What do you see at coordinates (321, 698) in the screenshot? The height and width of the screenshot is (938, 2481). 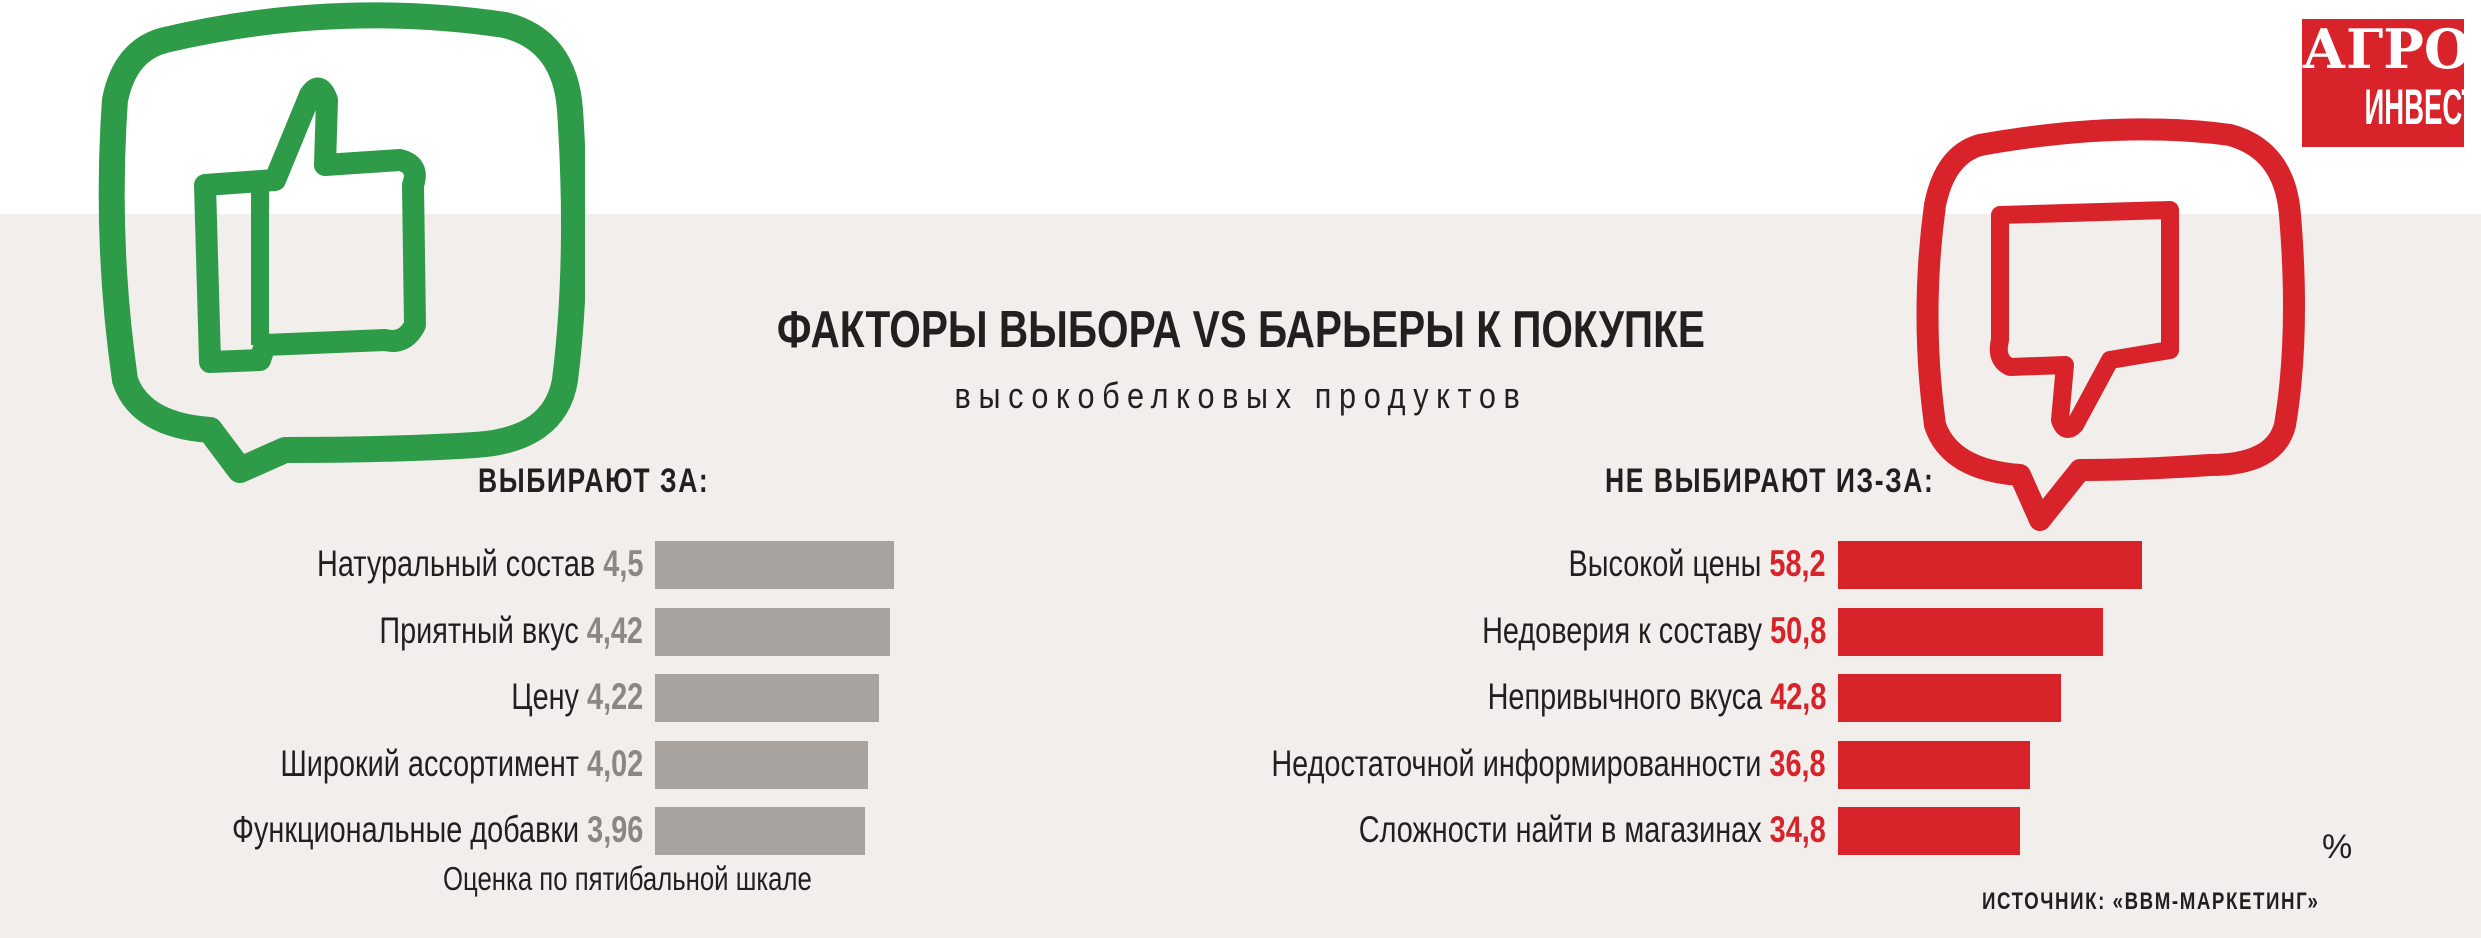 I see `bar-row-label: Цену 4,22` at bounding box center [321, 698].